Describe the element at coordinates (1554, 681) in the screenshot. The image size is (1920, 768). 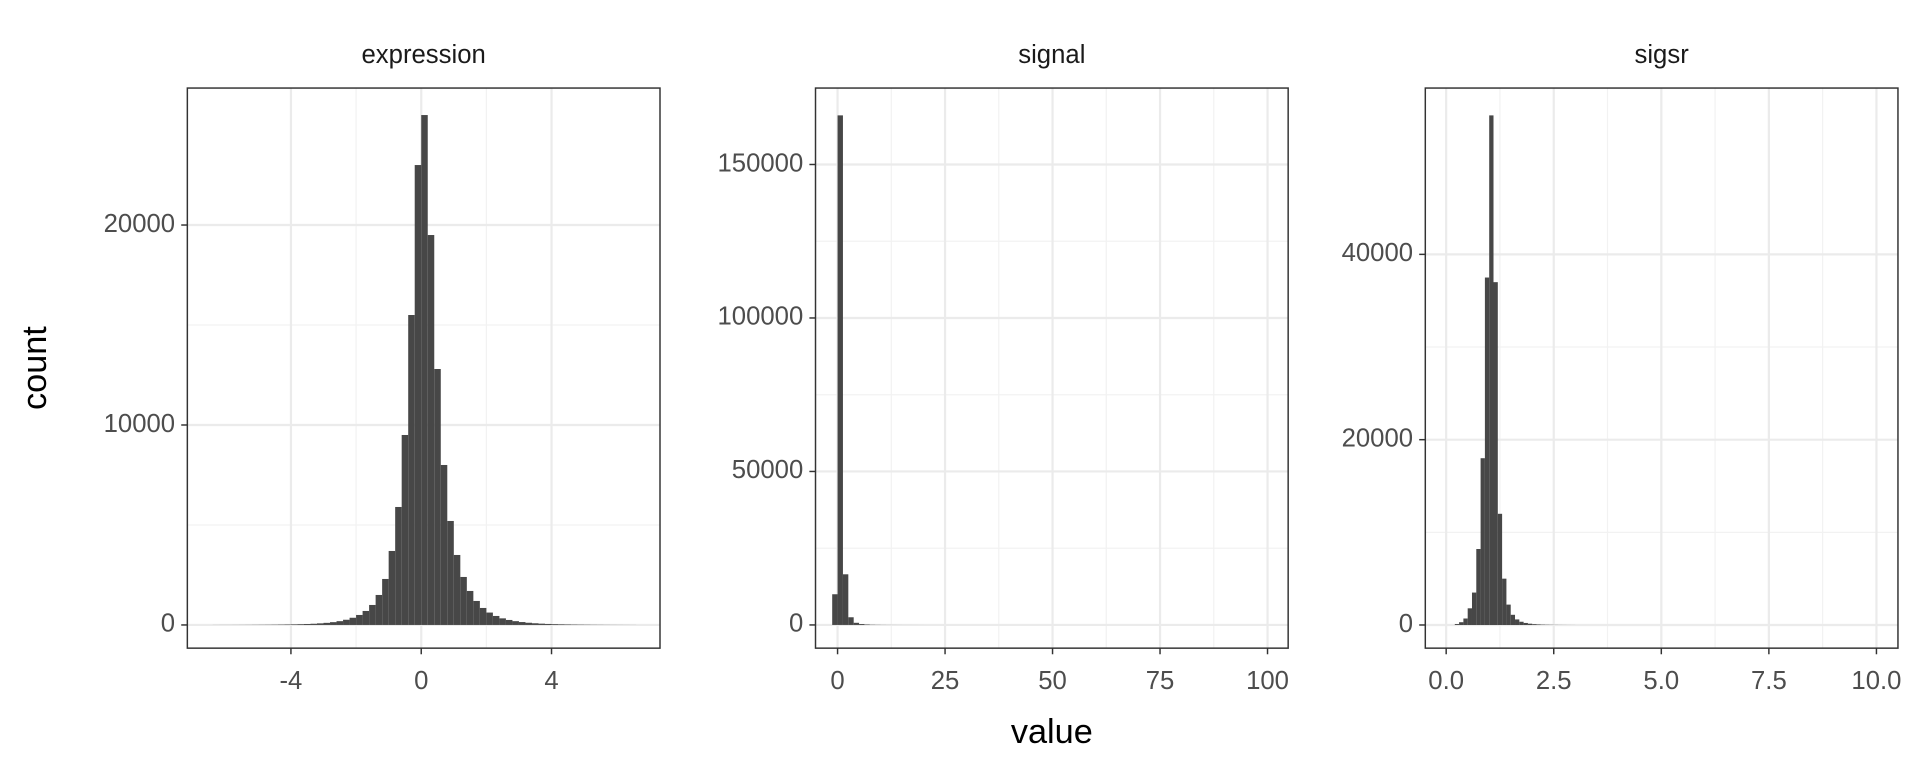
I see `x-tick-label: 2.5` at that location.